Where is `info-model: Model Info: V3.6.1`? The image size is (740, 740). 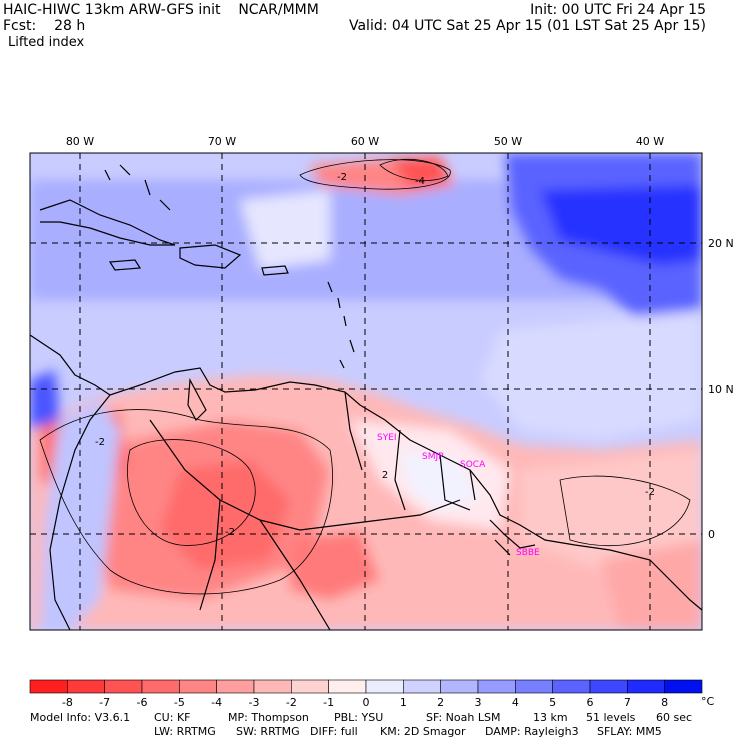 info-model: Model Info: V3.6.1 is located at coordinates (80, 717).